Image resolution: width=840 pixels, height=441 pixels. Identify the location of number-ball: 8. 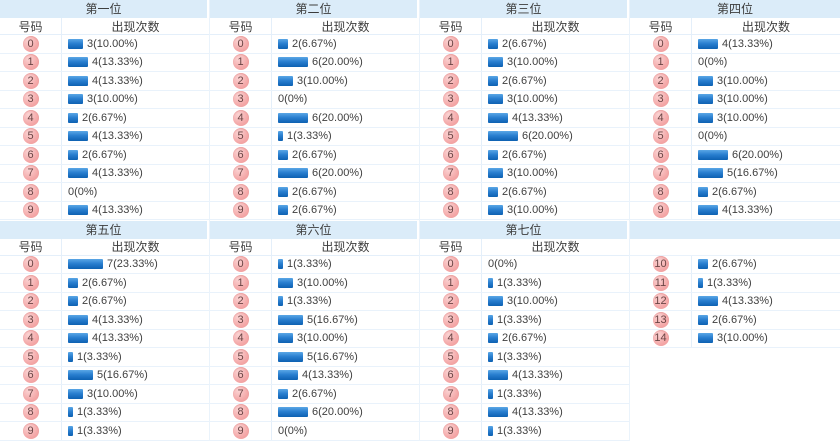
(660, 191).